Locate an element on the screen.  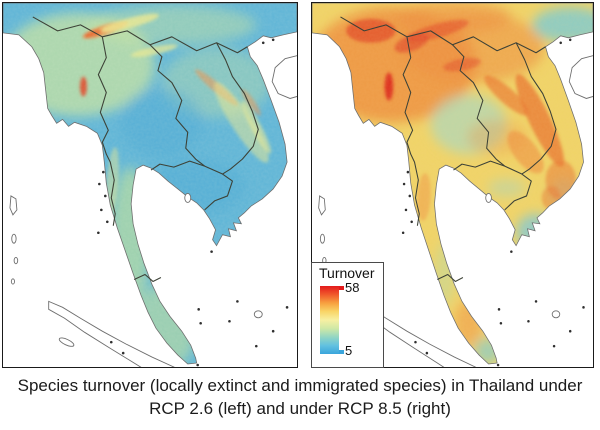
caption-line-2: RCP 2.6 (left) and under RCP 8.5 (right) is located at coordinates (300, 408).